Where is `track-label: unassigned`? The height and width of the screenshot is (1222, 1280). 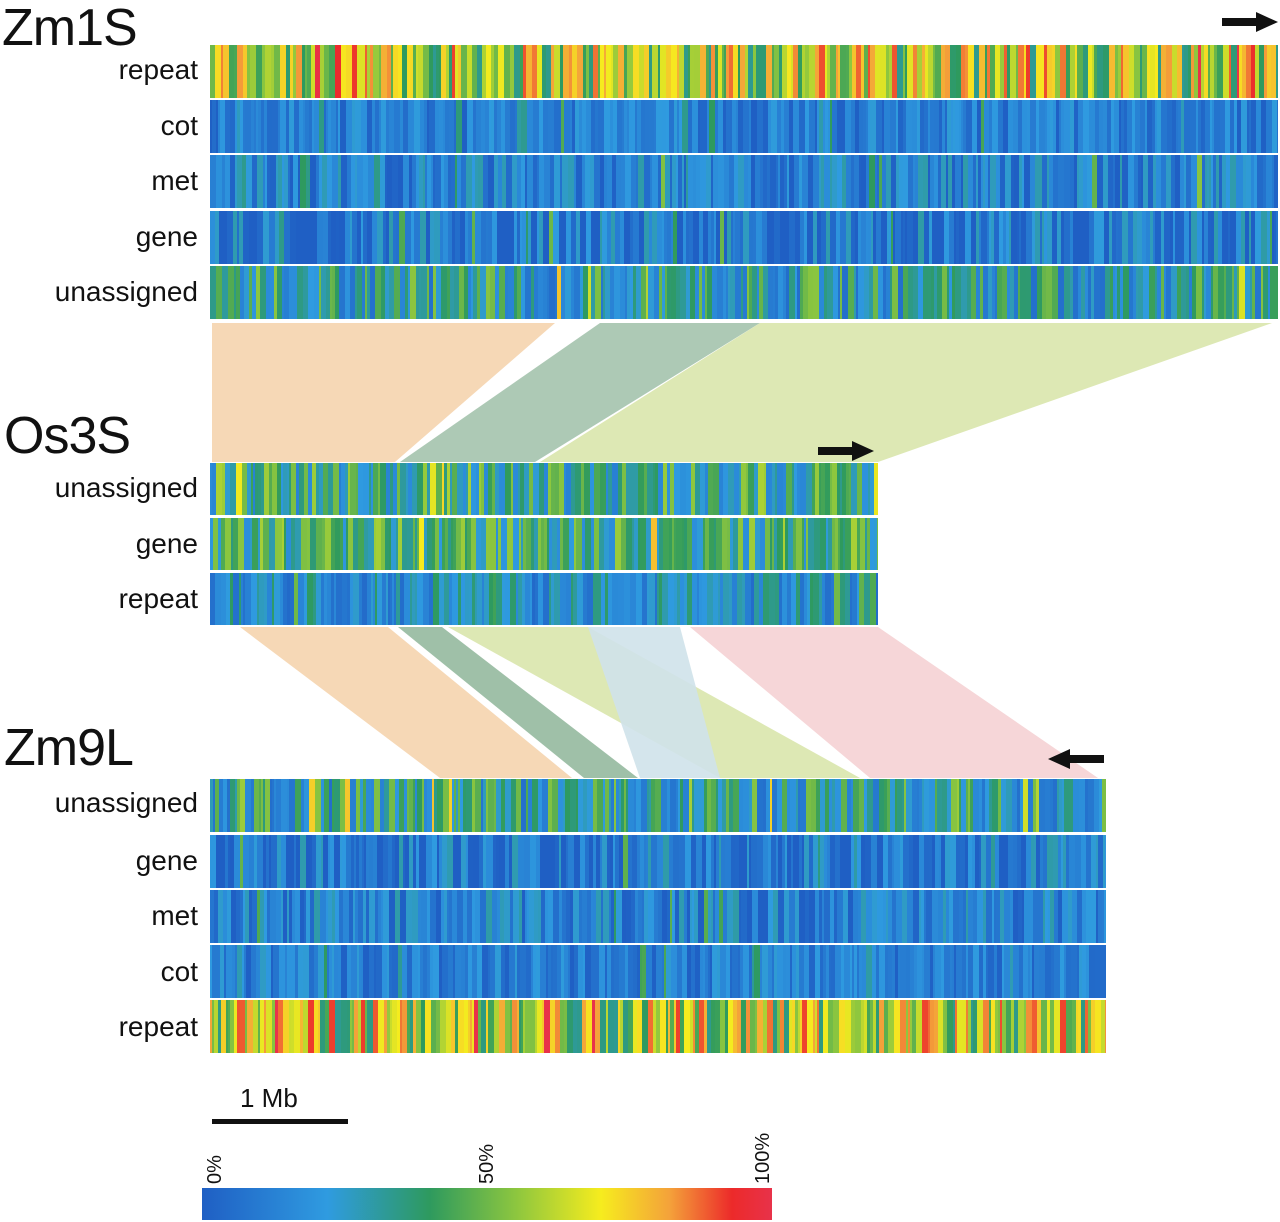 track-label: unassigned is located at coordinates (126, 291).